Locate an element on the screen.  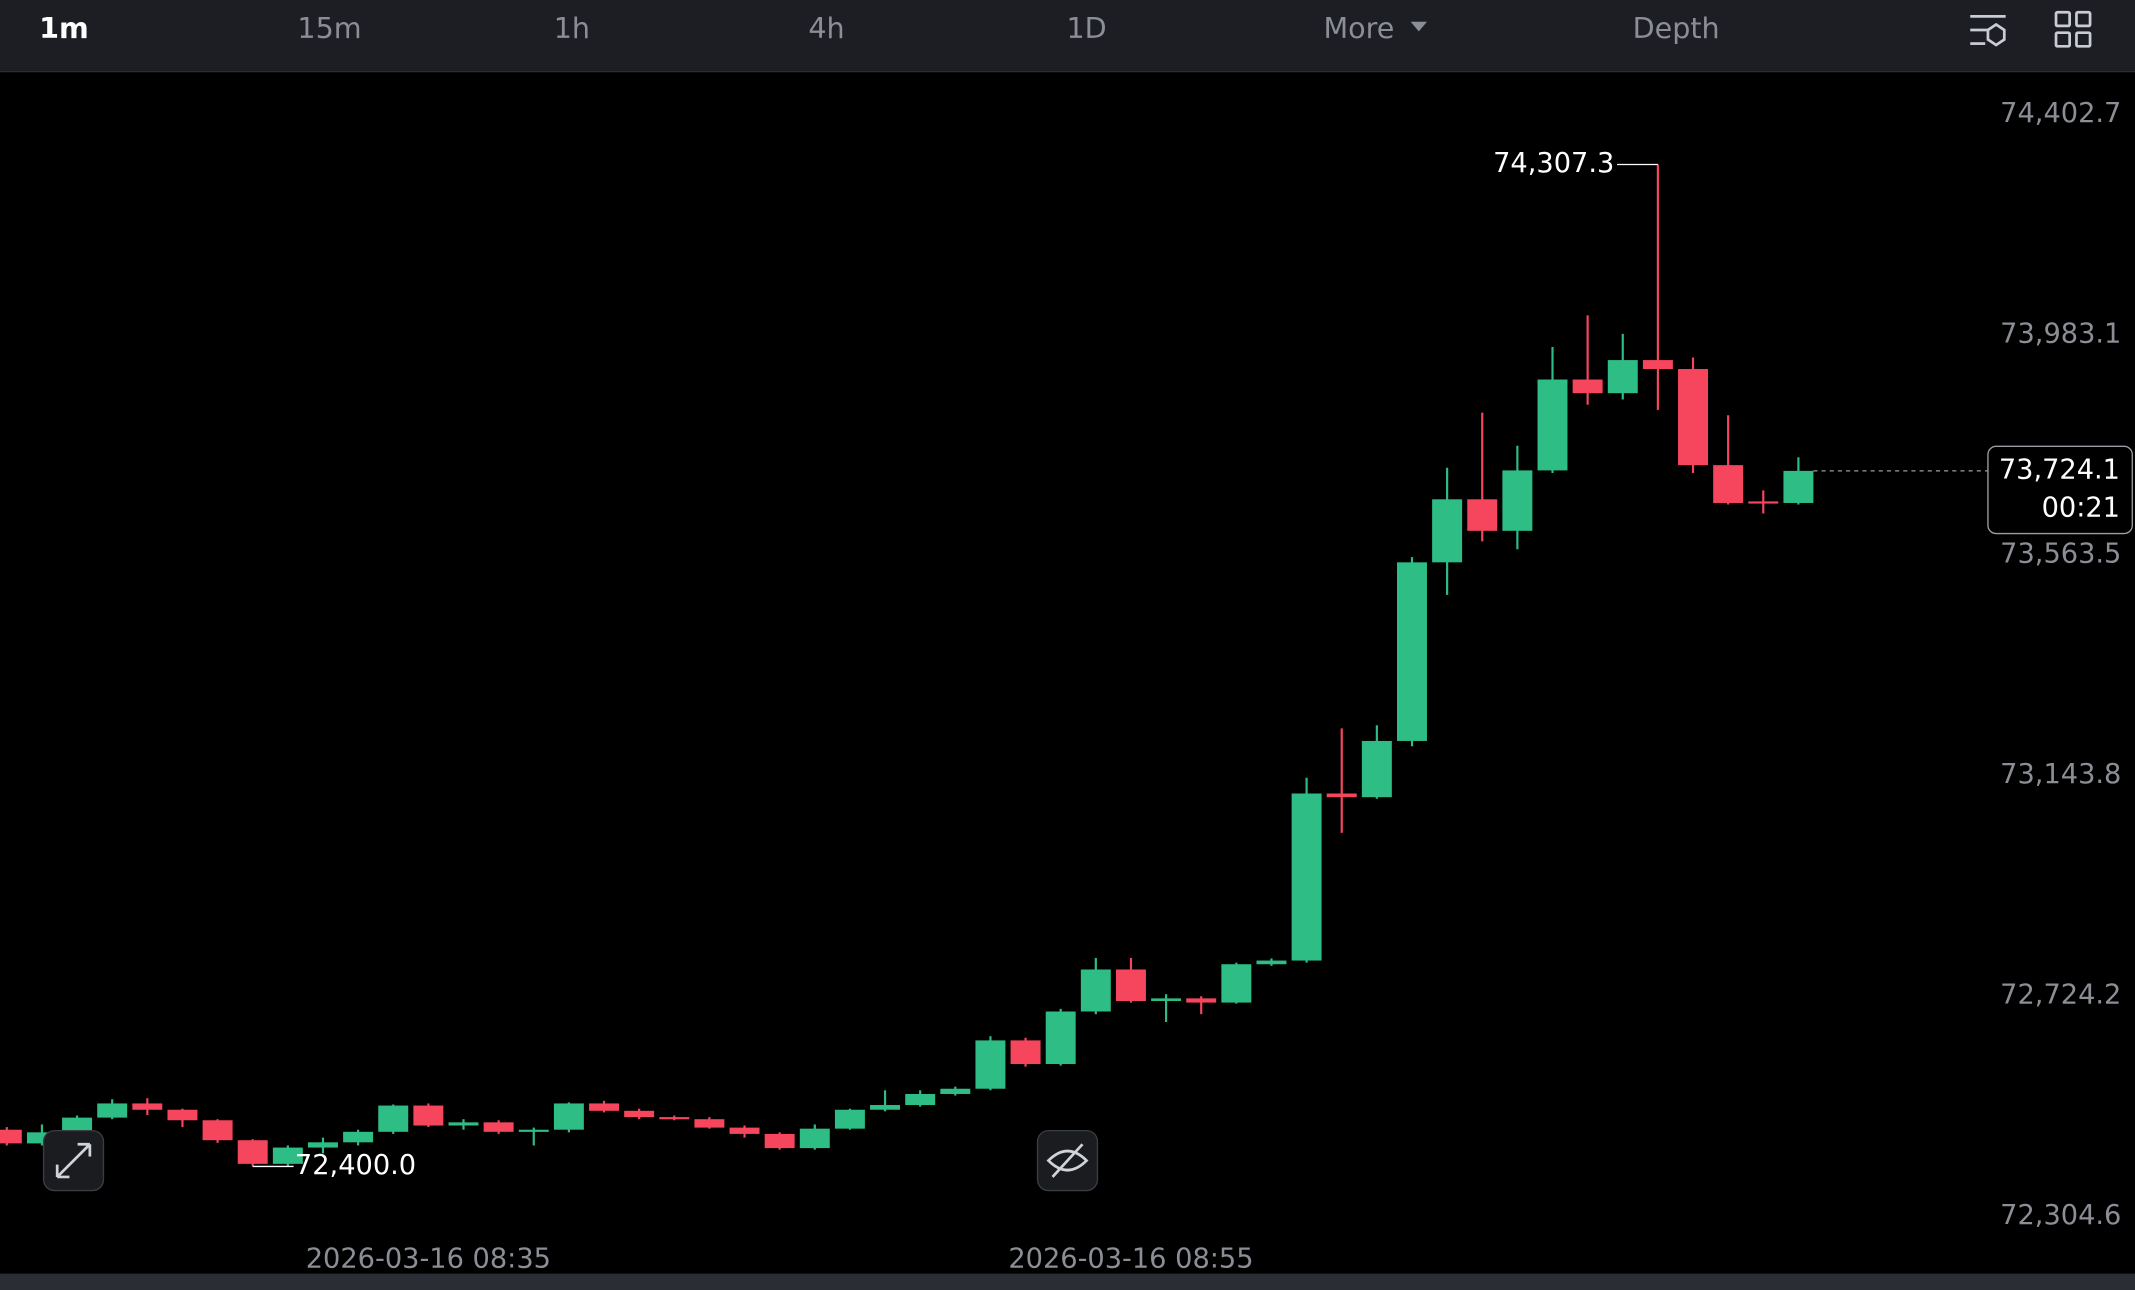
y-tick-label: 72,724.2 is located at coordinates (2060, 995).